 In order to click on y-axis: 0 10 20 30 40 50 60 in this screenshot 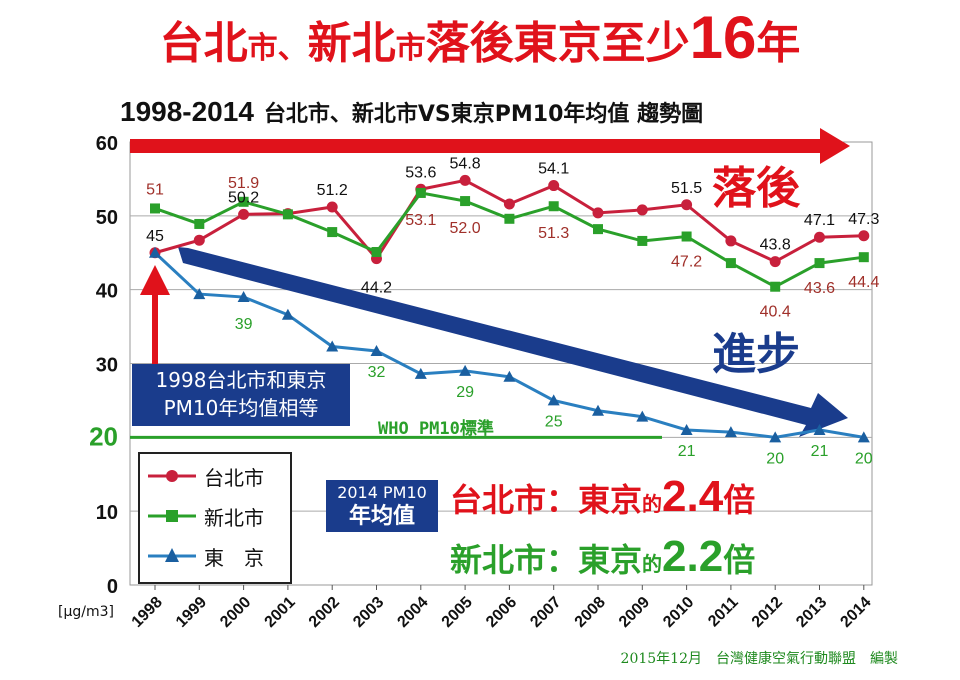, I will do `click(103, 365)`.